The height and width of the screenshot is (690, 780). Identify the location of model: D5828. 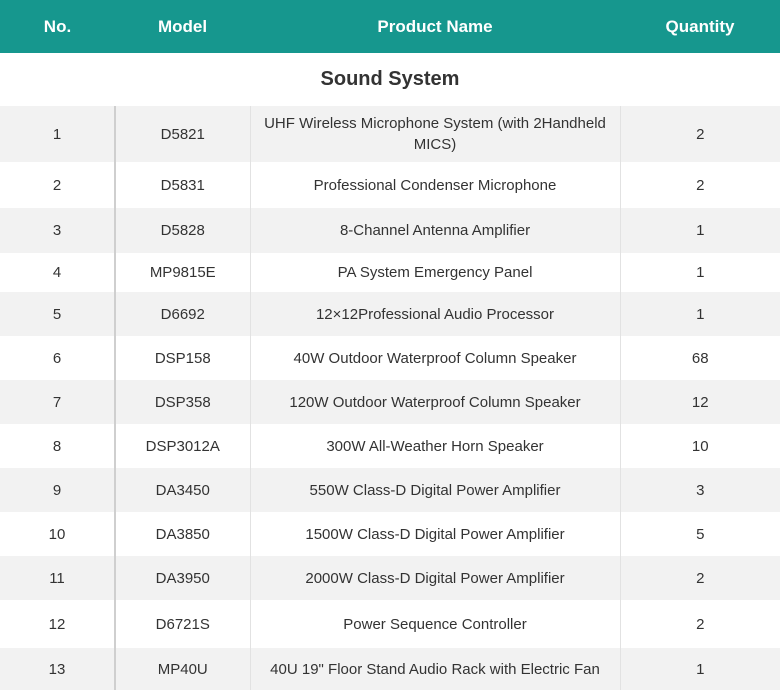
(182, 230).